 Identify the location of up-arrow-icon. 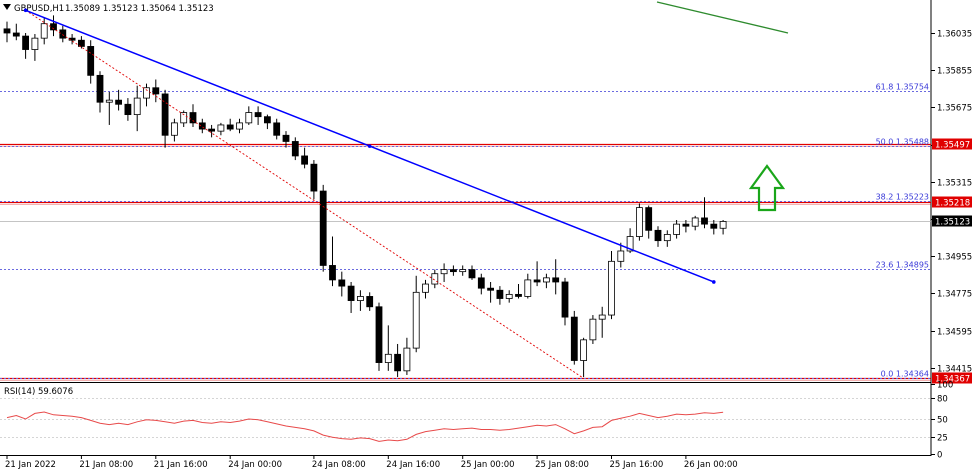
(767, 188).